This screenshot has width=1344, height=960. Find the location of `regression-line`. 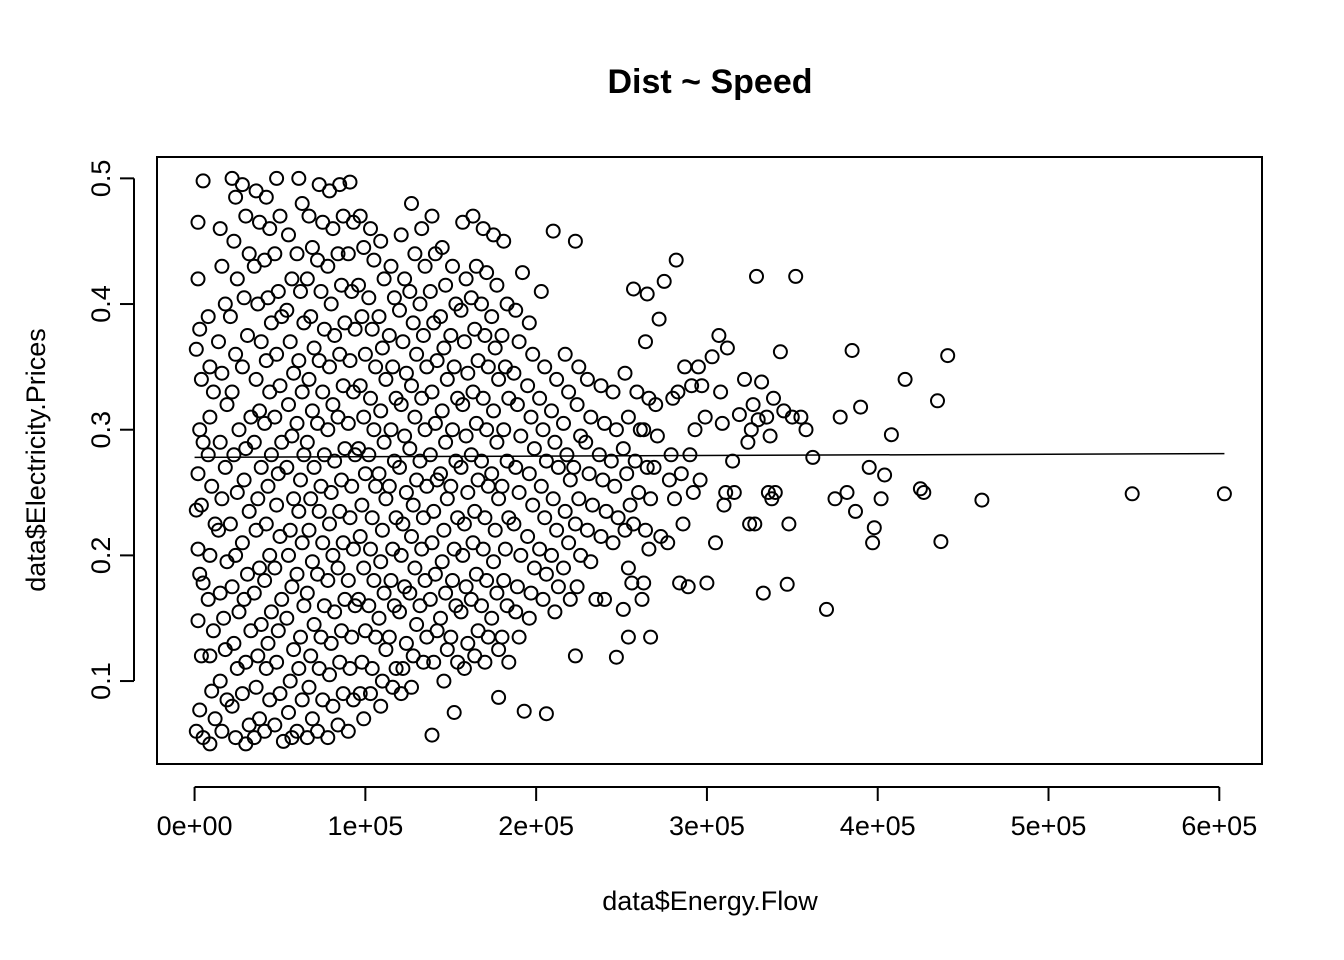

regression-line is located at coordinates (709, 455).